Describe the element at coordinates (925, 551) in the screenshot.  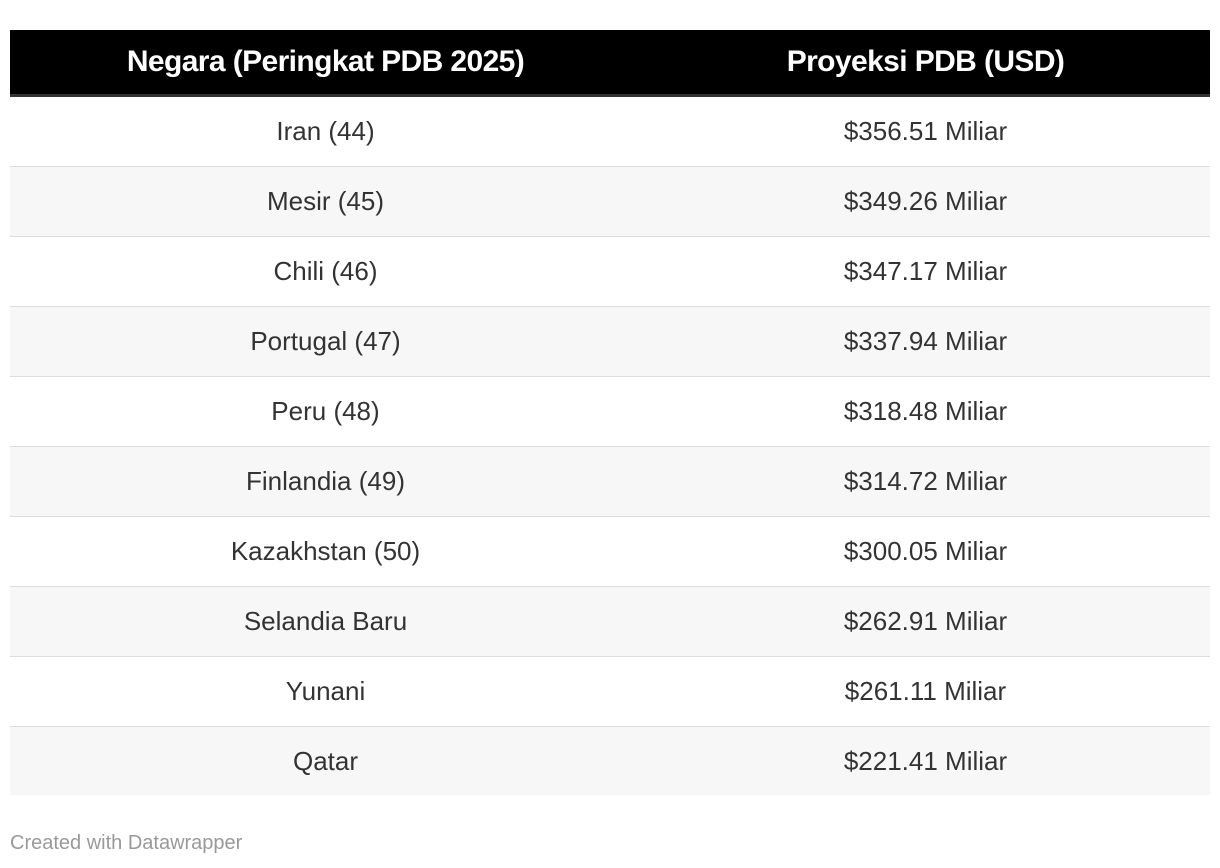
I see `gdp-cell: $300.05 Miliar` at that location.